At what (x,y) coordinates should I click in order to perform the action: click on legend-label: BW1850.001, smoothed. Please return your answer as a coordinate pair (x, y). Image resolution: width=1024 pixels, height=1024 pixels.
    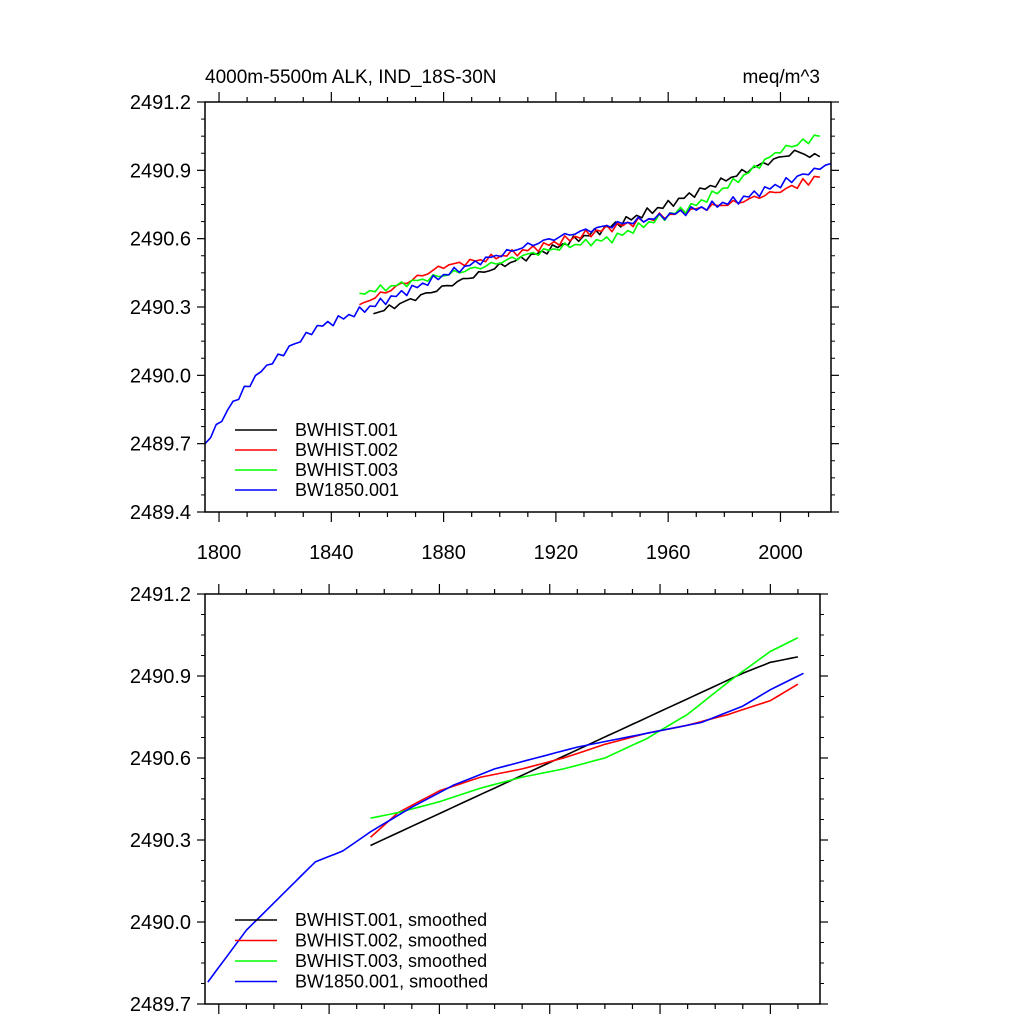
    Looking at the image, I should click on (391, 982).